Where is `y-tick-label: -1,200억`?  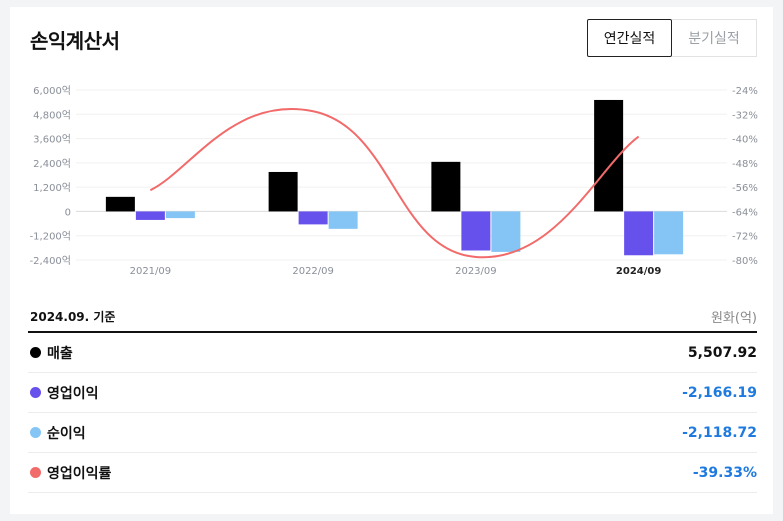 y-tick-label: -1,200억 is located at coordinates (50, 237).